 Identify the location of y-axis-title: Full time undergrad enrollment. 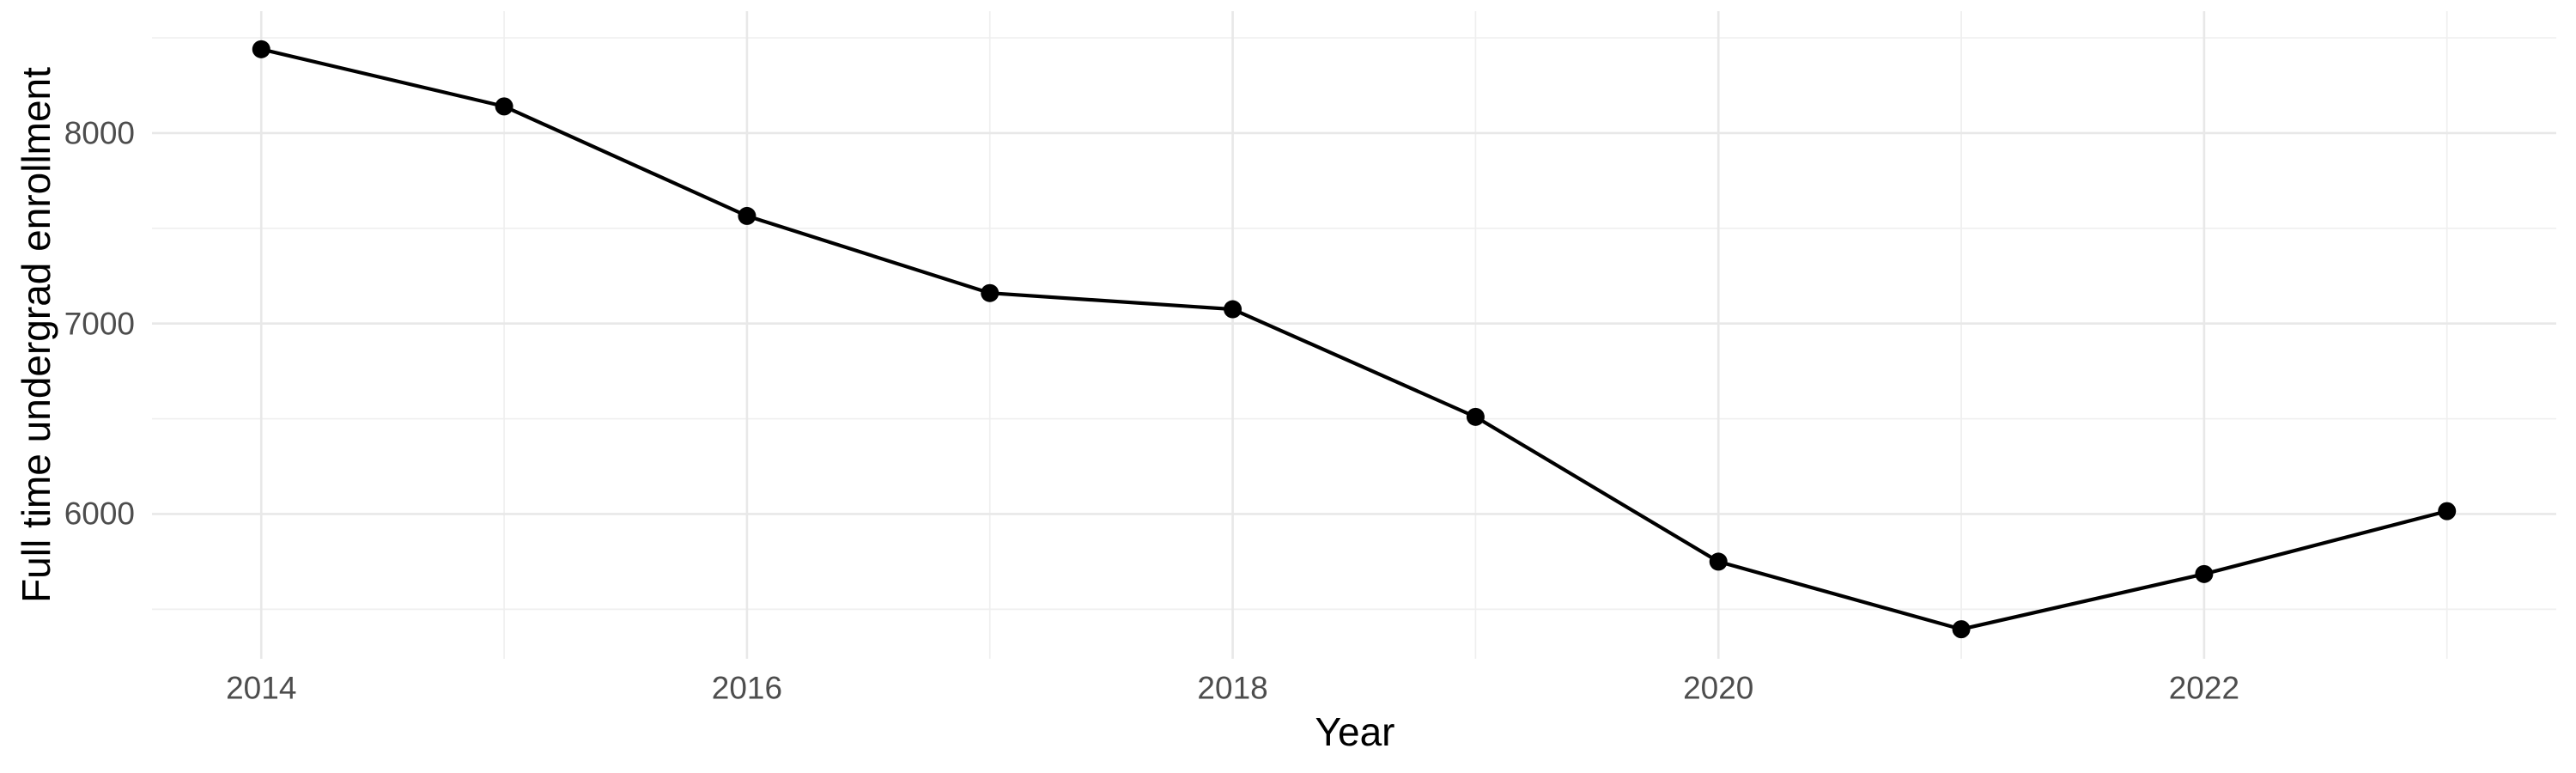
(36, 335).